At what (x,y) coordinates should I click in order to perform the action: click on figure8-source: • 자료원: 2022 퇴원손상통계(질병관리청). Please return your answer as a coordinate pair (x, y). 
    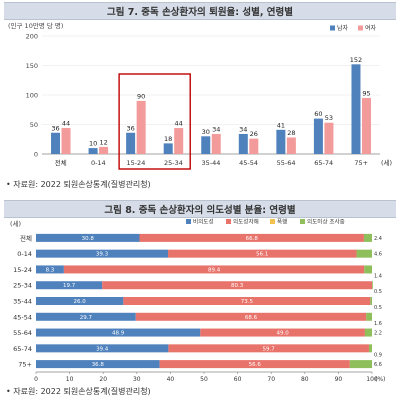
    Looking at the image, I should click on (78, 391).